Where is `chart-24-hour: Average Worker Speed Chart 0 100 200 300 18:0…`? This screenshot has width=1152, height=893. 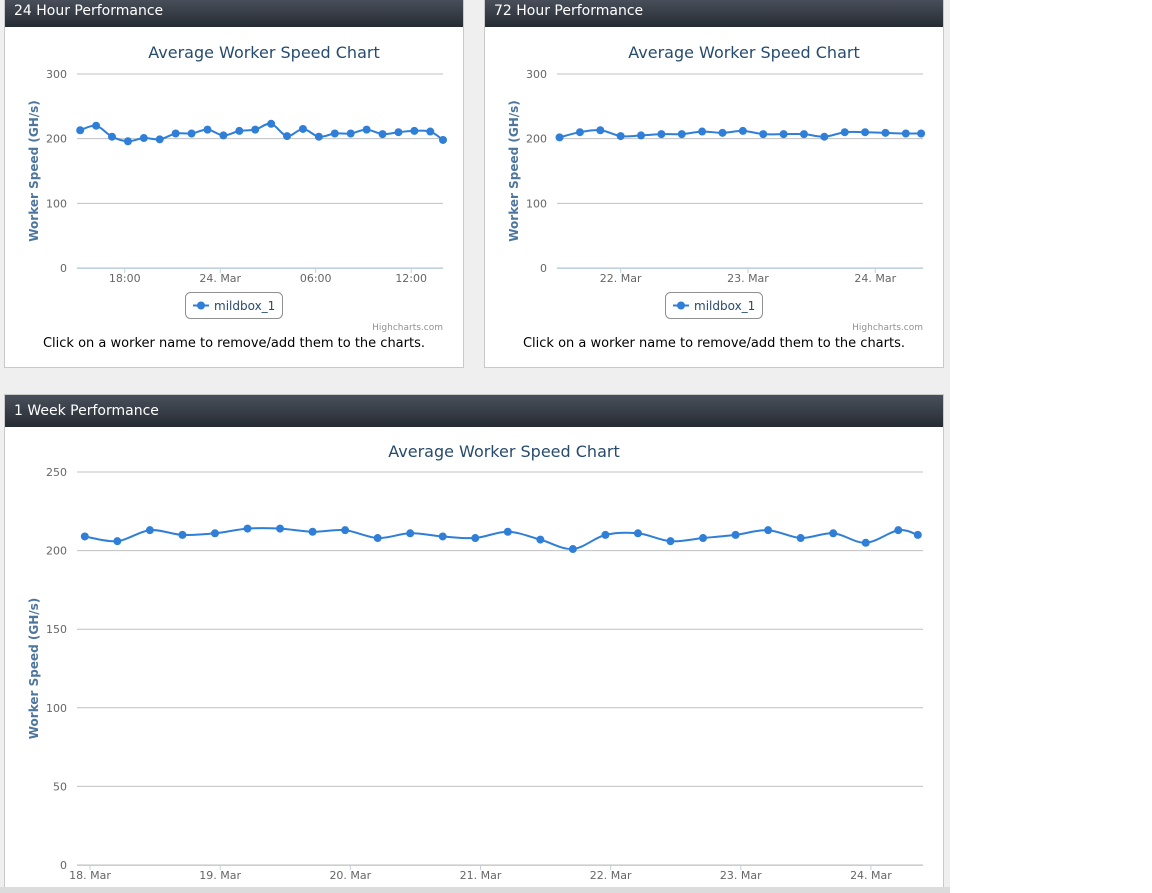 chart-24-hour: Average Worker Speed Chart 0 100 200 300 18:0… is located at coordinates (237, 188).